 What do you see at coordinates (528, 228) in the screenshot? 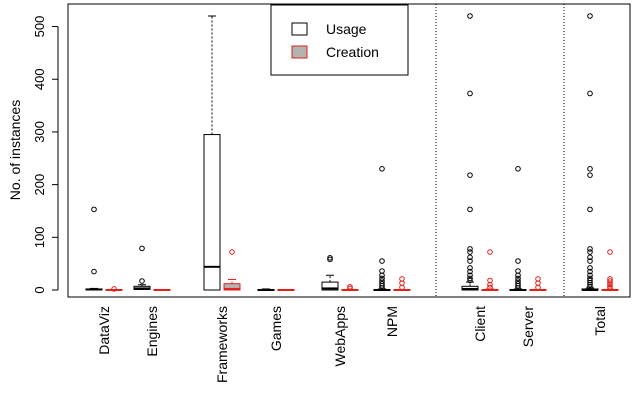
I see `group-server` at bounding box center [528, 228].